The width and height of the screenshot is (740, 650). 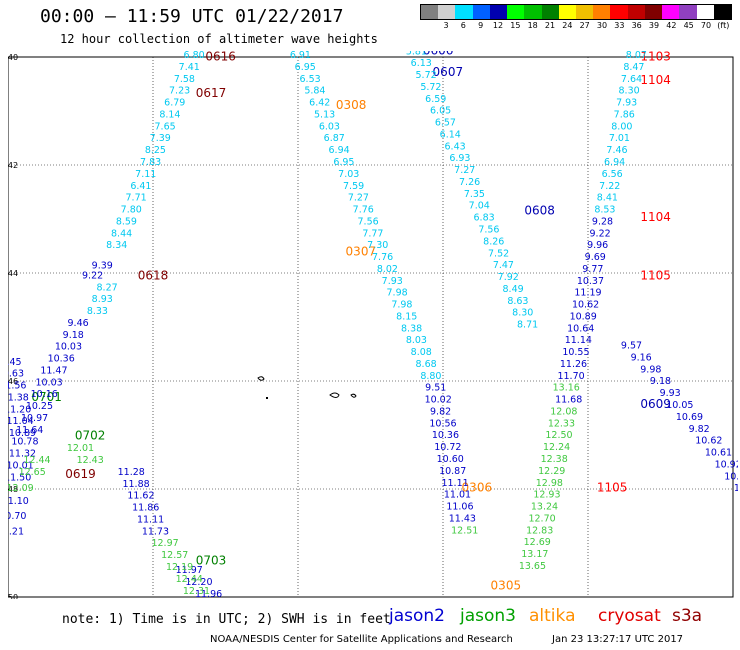 I want to click on wave-height-label: 10.60, so click(x=450, y=459).